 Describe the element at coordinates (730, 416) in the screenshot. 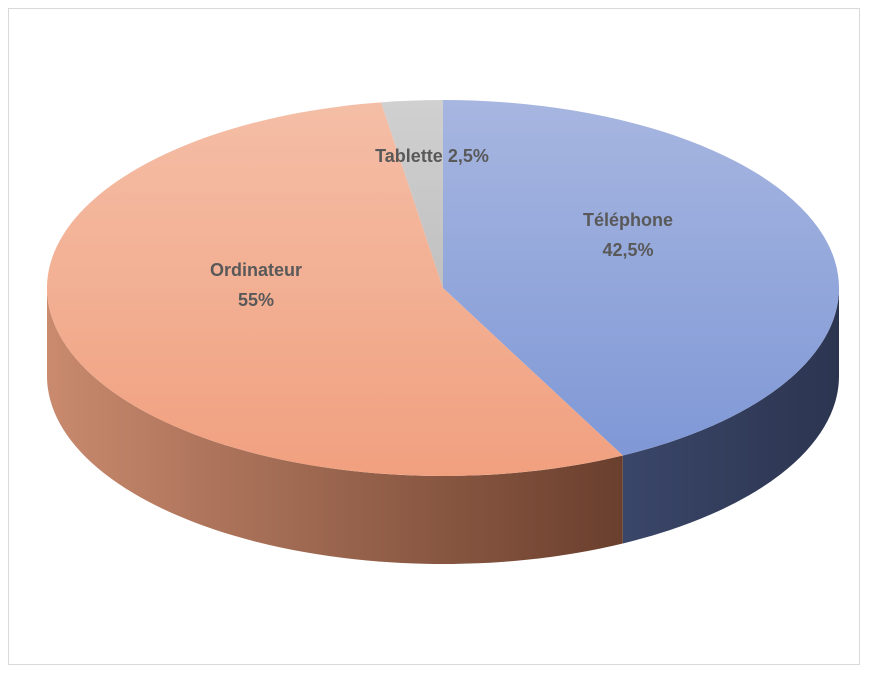

I see `slice-side-telephone` at that location.